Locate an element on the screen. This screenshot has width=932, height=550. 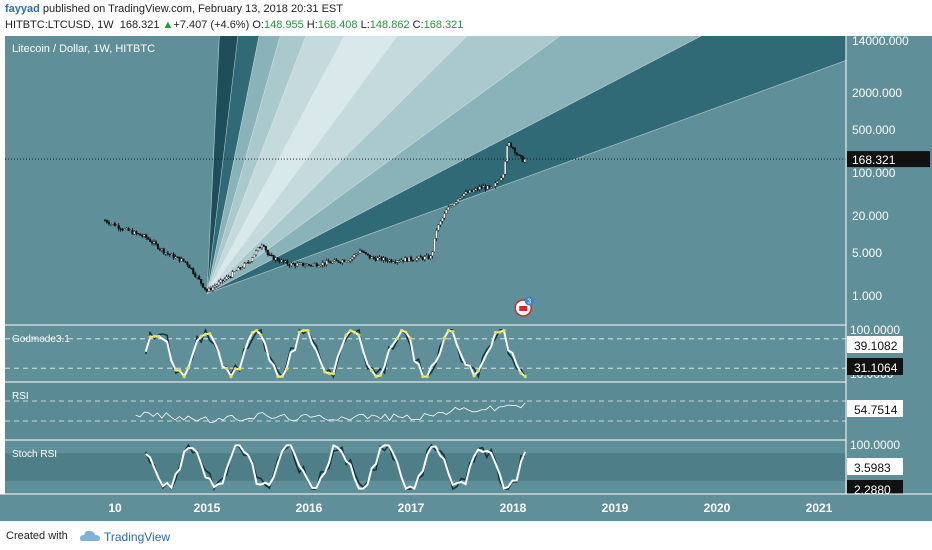
oscillator-value-label: 31.1064 is located at coordinates (876, 368).